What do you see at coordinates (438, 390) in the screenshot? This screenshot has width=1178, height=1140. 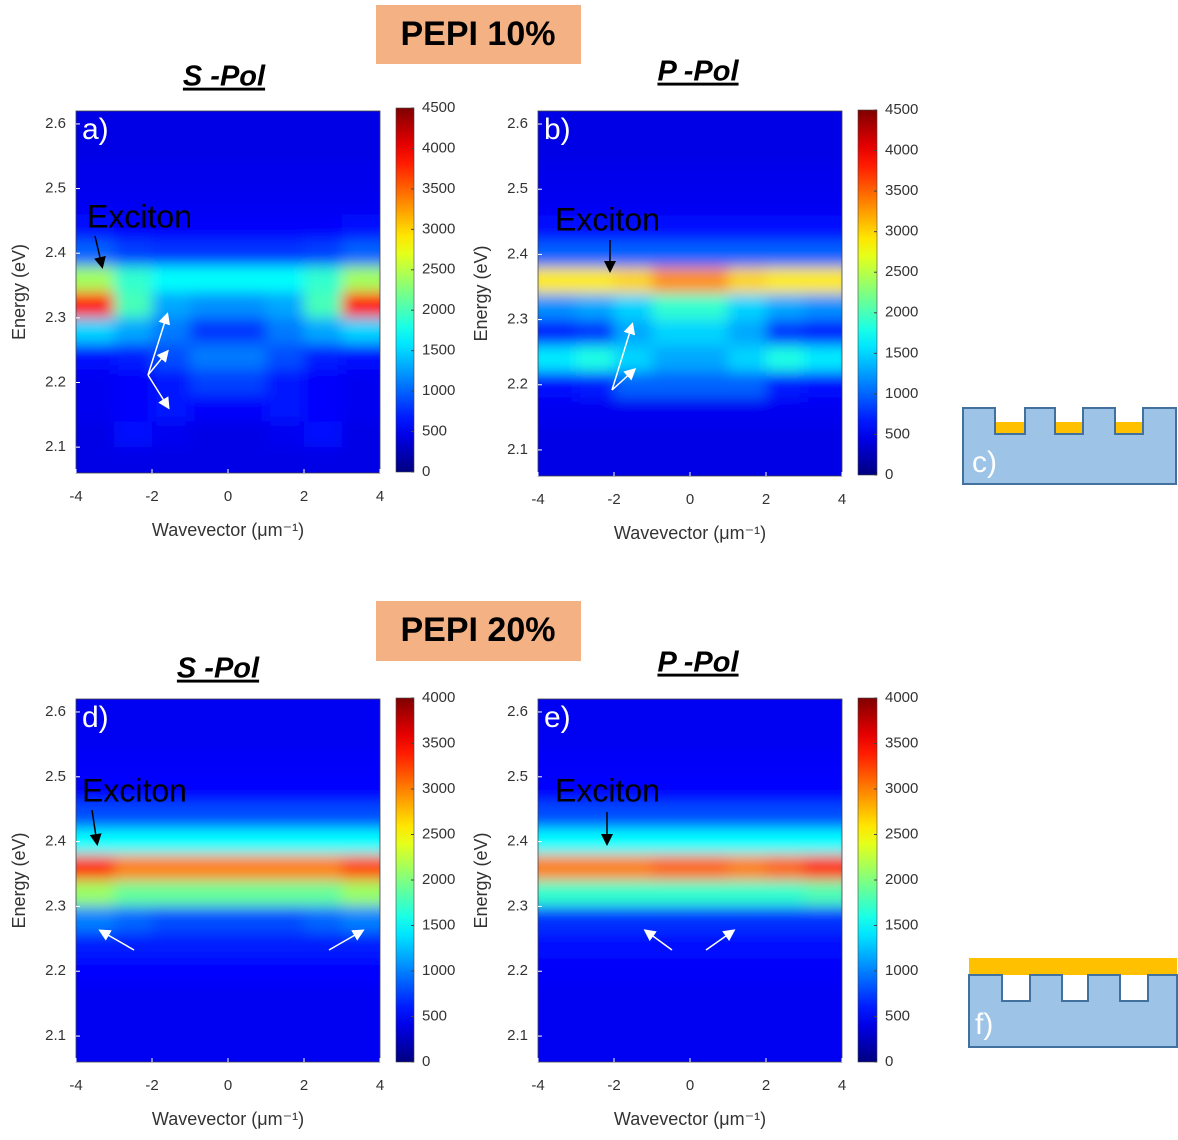 I see `colorbar-tick-label: 1000` at bounding box center [438, 390].